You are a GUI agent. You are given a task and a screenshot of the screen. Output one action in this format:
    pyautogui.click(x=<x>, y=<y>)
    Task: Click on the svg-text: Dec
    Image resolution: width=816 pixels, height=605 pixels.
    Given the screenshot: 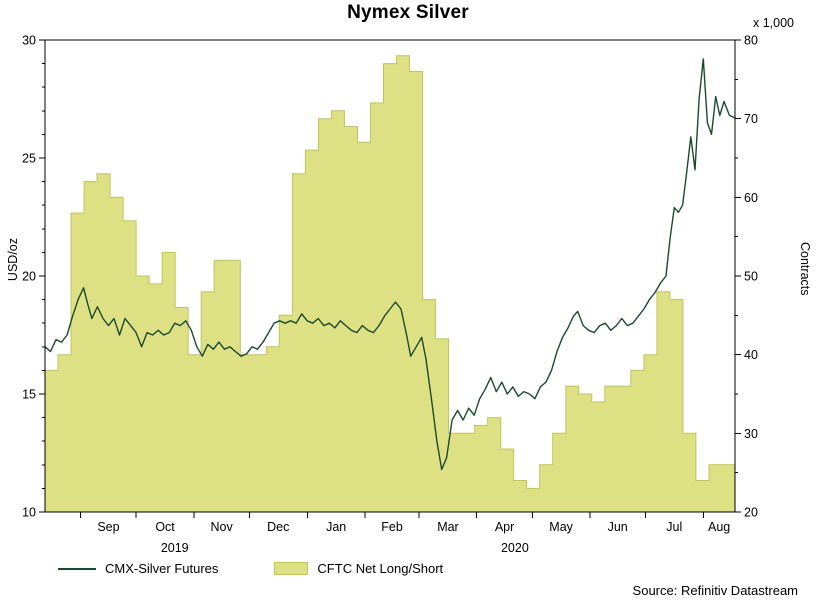 What is the action you would take?
    pyautogui.click(x=278, y=527)
    